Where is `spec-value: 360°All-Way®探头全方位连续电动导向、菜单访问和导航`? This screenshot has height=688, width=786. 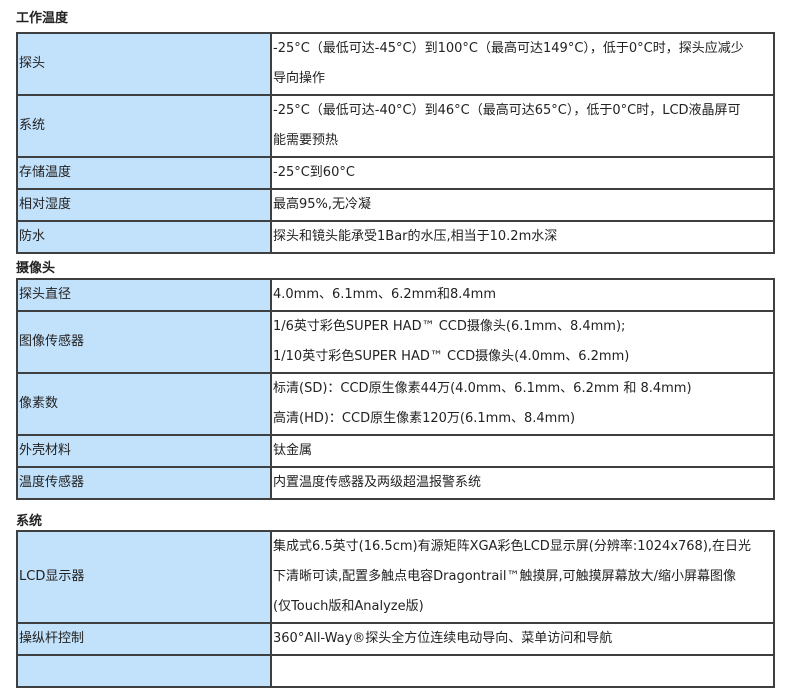
spec-value: 360°All-Way®探头全方位连续电动导向、菜单访问和导航 is located at coordinates (522, 639).